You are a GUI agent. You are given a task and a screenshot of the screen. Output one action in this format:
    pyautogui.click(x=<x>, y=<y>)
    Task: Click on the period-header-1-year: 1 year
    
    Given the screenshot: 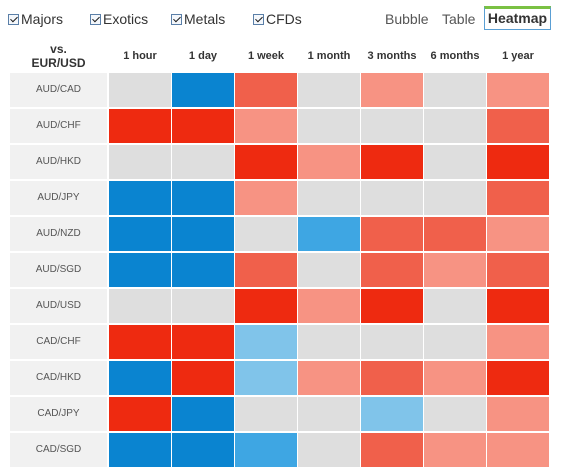 What is the action you would take?
    pyautogui.click(x=518, y=56)
    